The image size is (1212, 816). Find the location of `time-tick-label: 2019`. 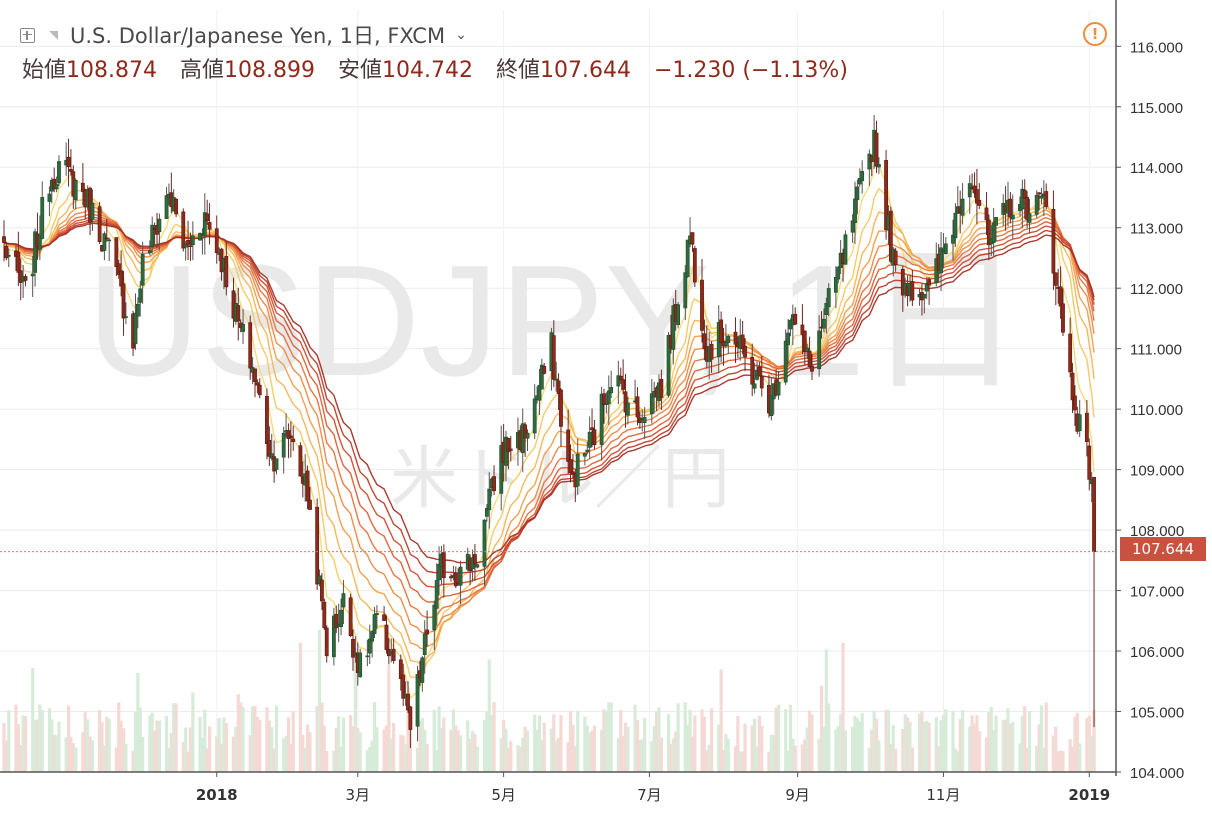

time-tick-label: 2019 is located at coordinates (1089, 795).